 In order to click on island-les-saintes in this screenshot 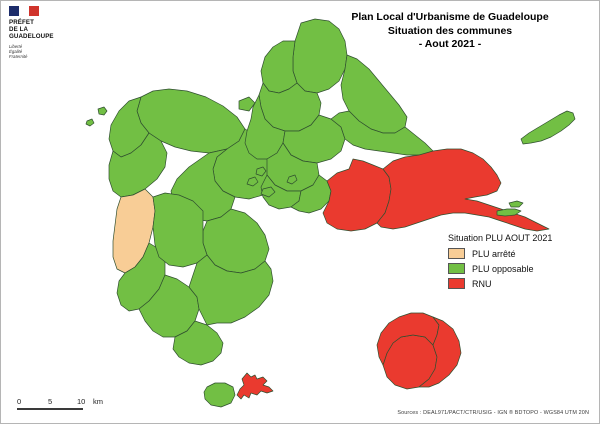, I will do `click(238, 390)`.